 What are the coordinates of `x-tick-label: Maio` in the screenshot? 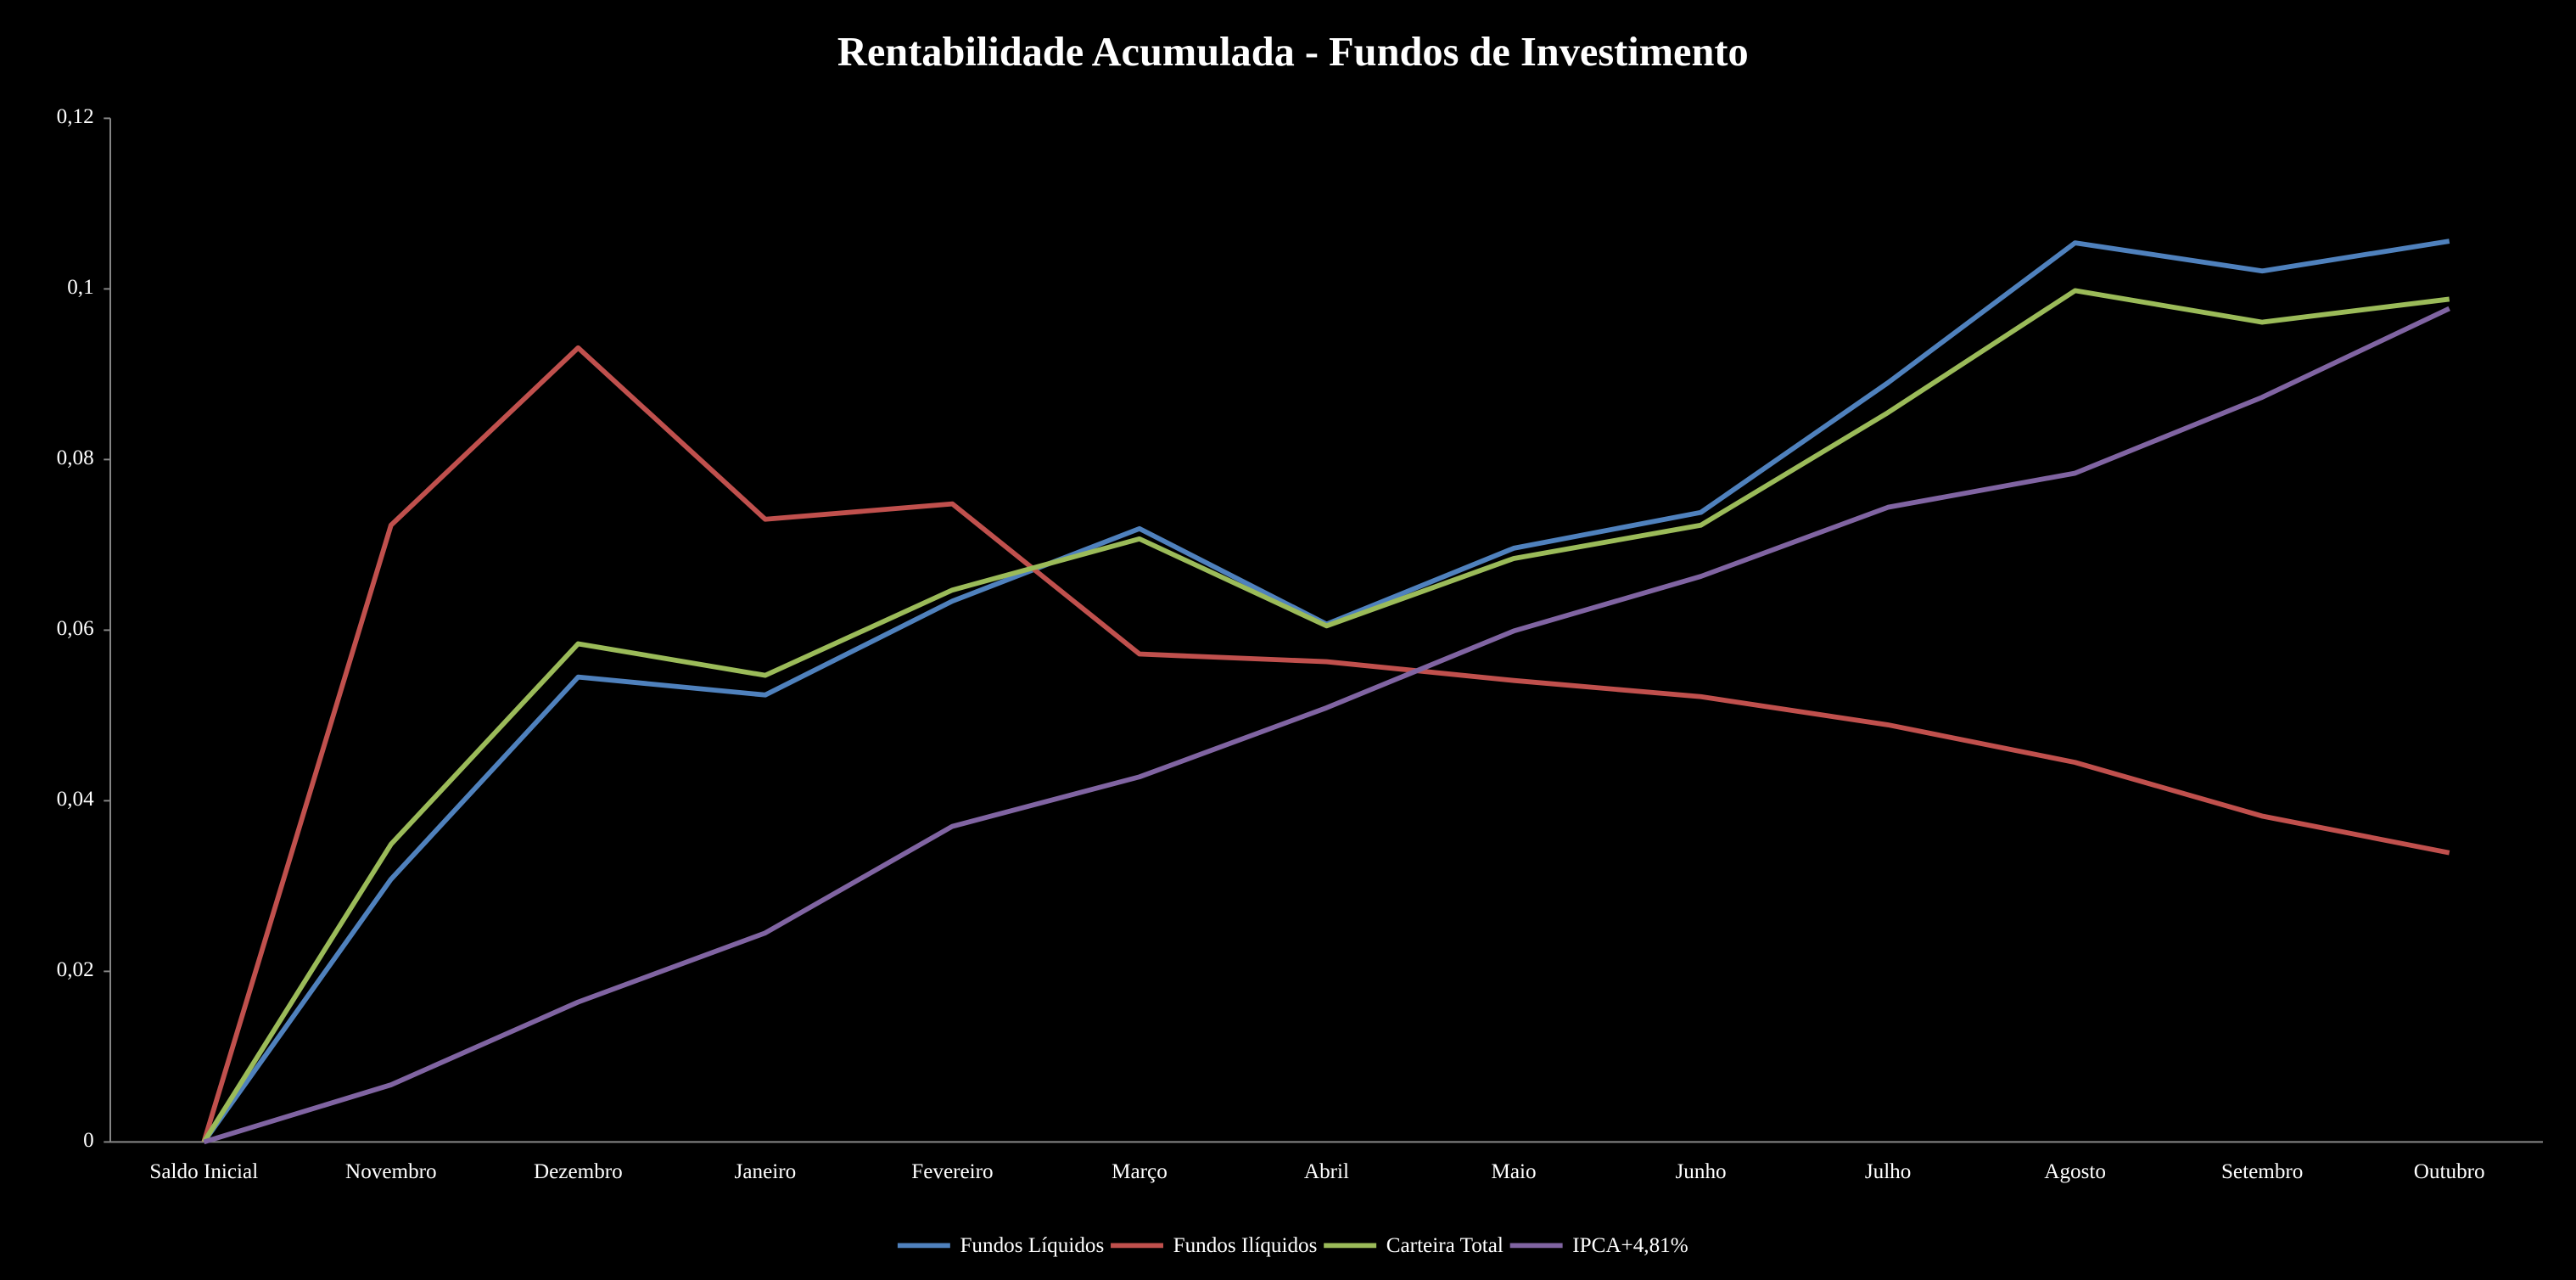 It's located at (1513, 1172).